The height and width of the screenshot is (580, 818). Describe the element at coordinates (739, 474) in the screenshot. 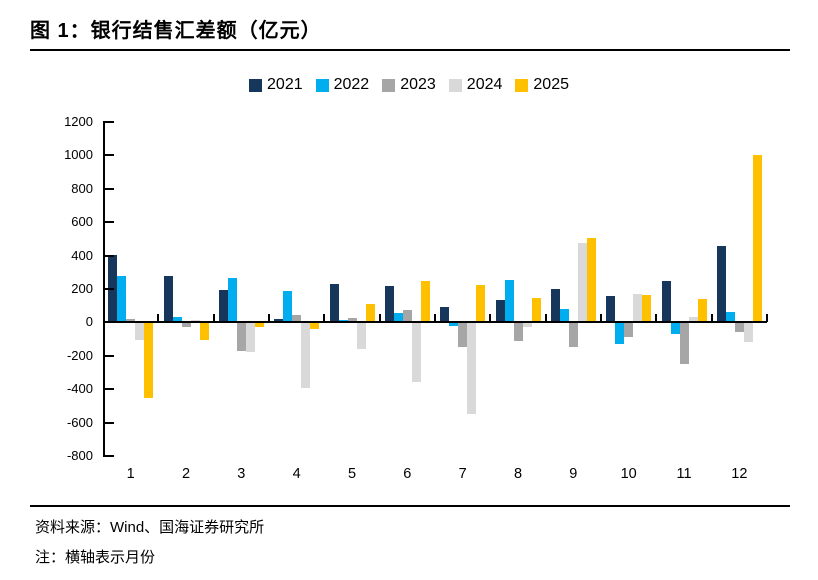

I see `x-axis-label-12: 12` at that location.